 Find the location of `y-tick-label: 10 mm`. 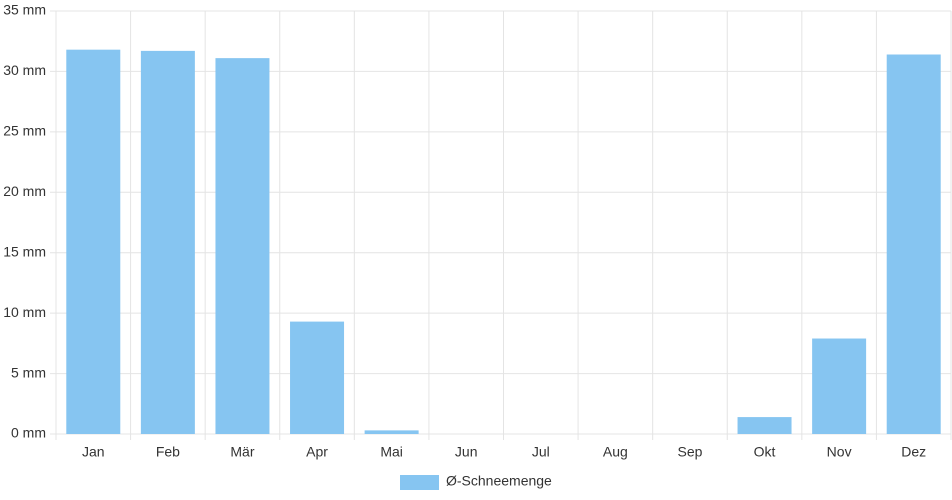

y-tick-label: 10 mm is located at coordinates (24, 312).